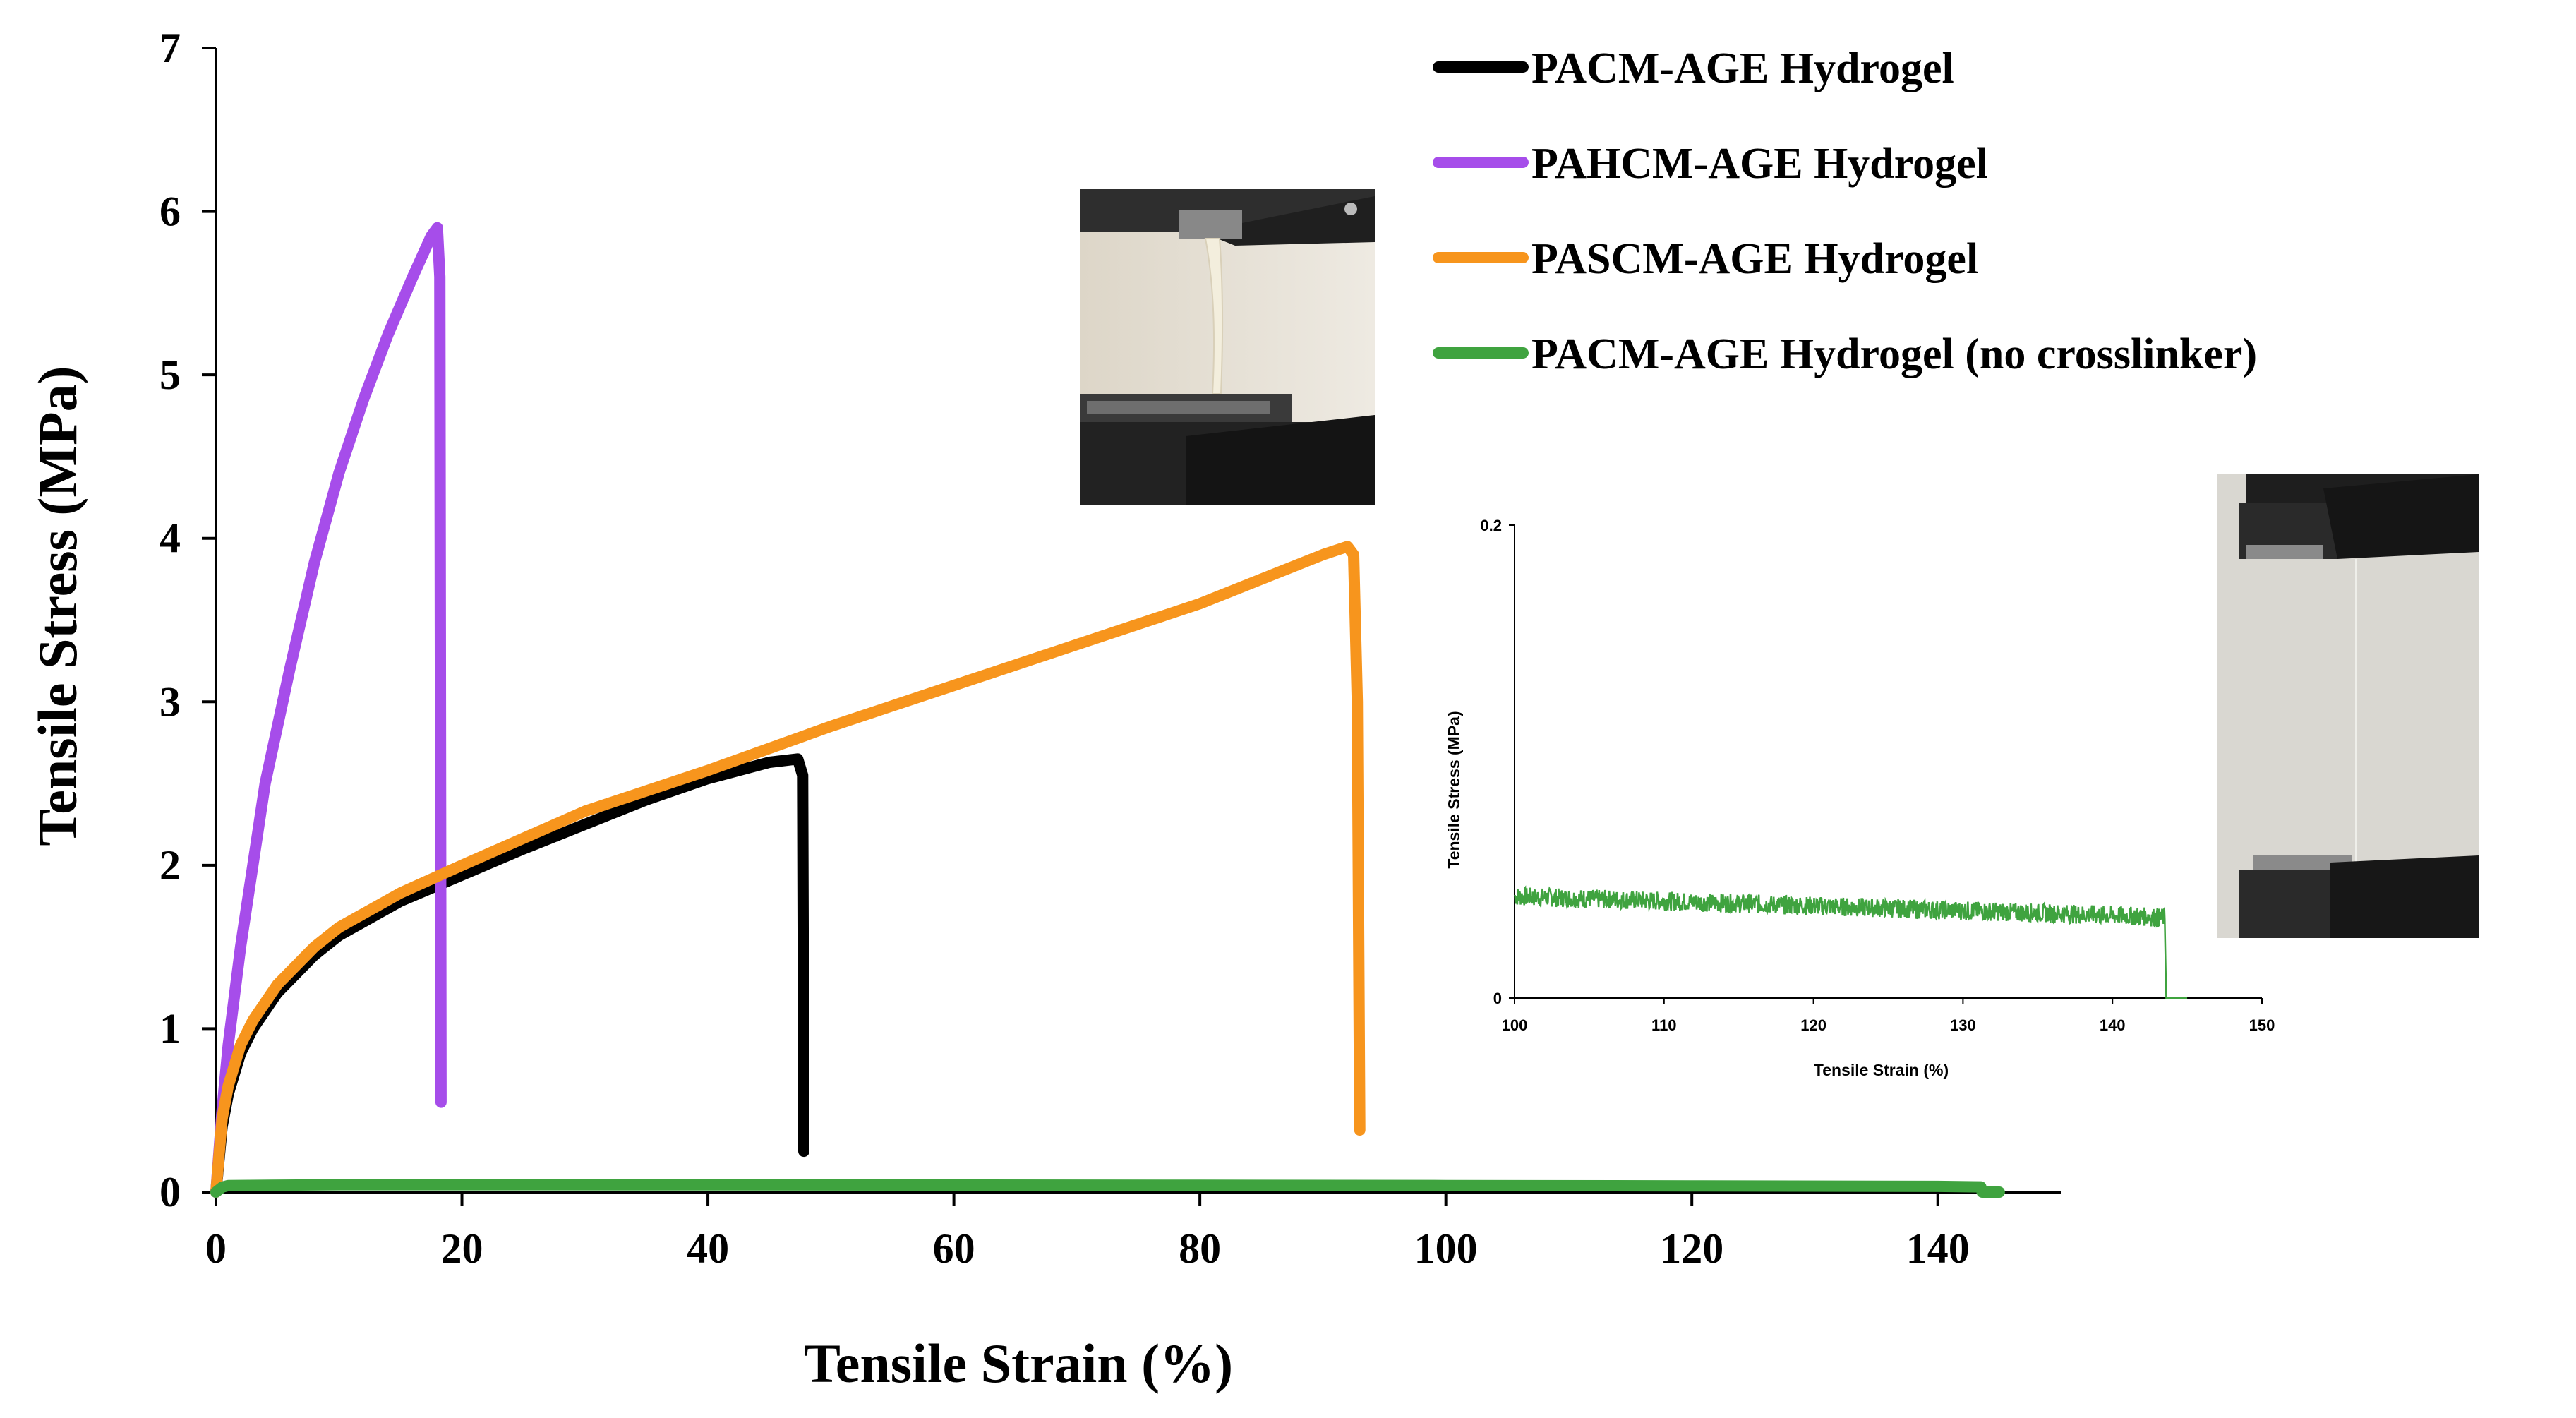 This screenshot has width=2576, height=1418. I want to click on legend-label: PACM-AGE Hydrogel (no crosslinker), so click(1894, 354).